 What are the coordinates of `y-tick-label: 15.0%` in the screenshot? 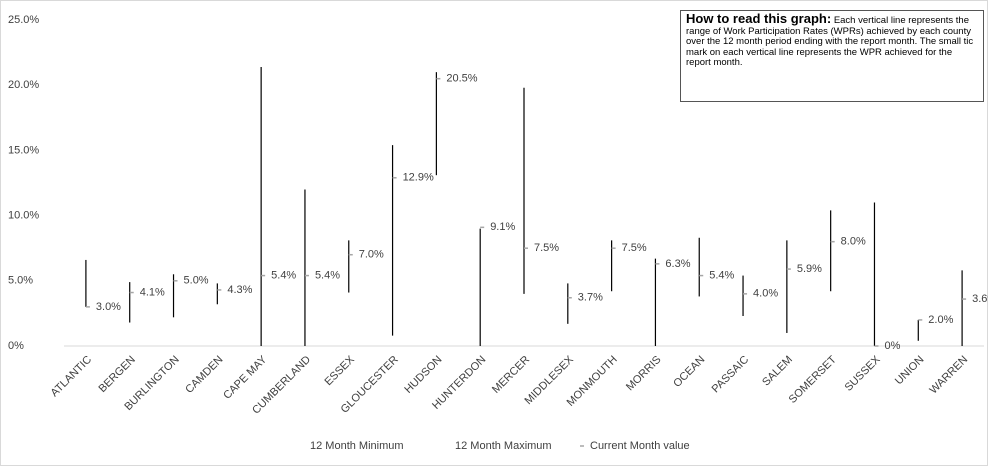 It's located at (23, 150).